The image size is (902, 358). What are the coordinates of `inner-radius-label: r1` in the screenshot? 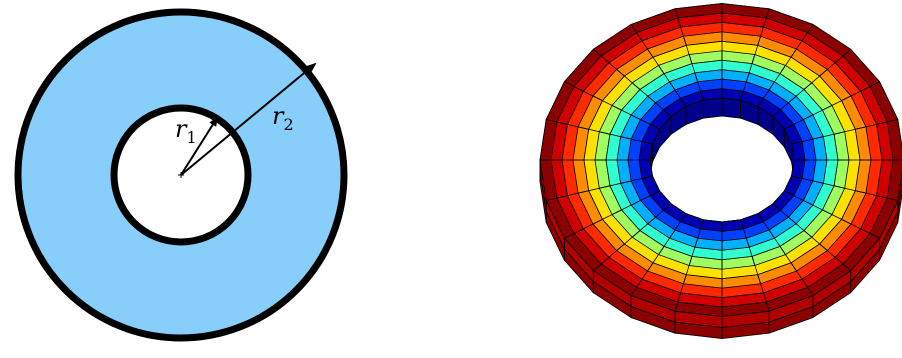 It's located at (186, 131).